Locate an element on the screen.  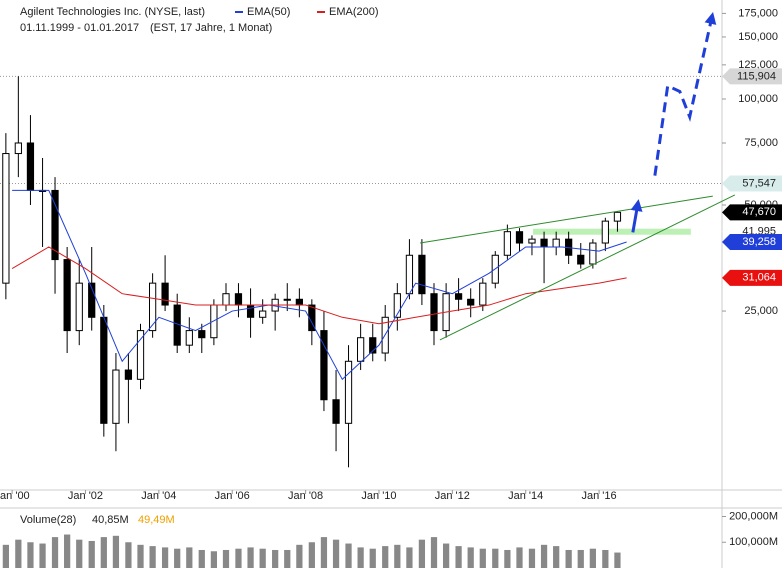
price-tag-label: 57,547 is located at coordinates (759, 183).